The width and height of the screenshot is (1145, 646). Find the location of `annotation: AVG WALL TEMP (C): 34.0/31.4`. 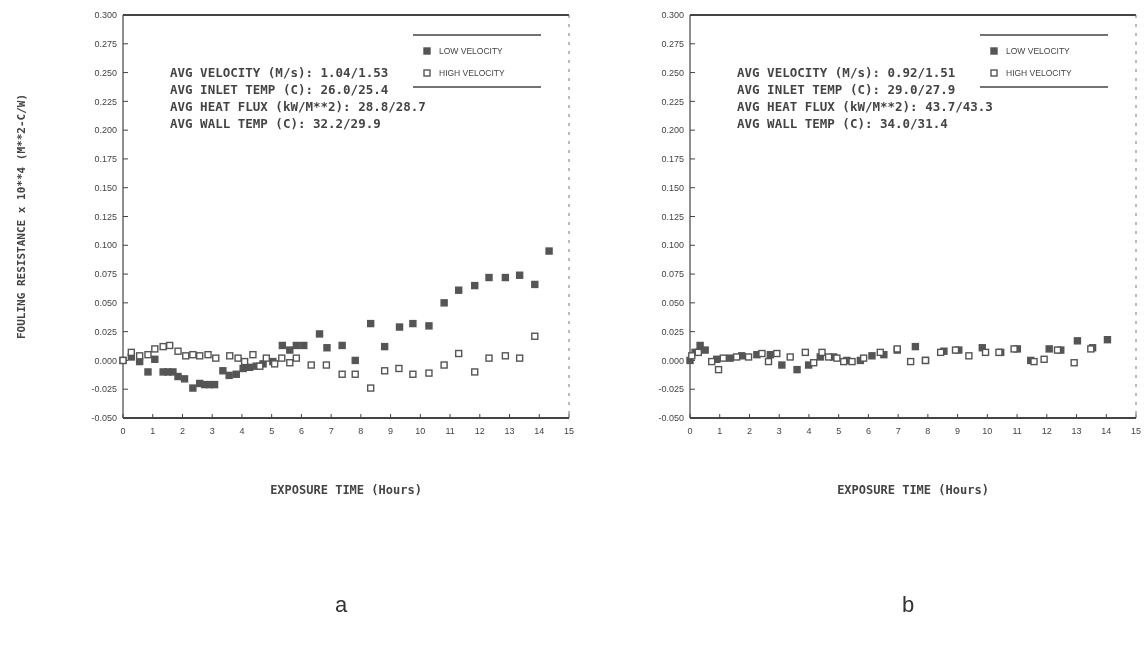

annotation: AVG WALL TEMP (C): 34.0/31.4 is located at coordinates (842, 123).